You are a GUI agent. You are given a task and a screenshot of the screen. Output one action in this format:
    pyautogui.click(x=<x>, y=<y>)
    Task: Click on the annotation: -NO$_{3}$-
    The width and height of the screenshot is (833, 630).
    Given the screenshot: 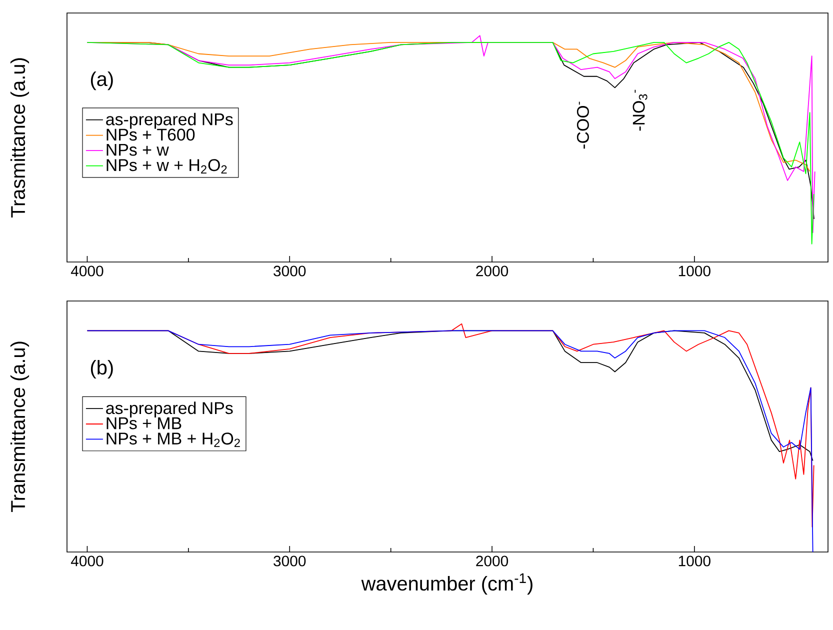 What is the action you would take?
    pyautogui.click(x=640, y=110)
    